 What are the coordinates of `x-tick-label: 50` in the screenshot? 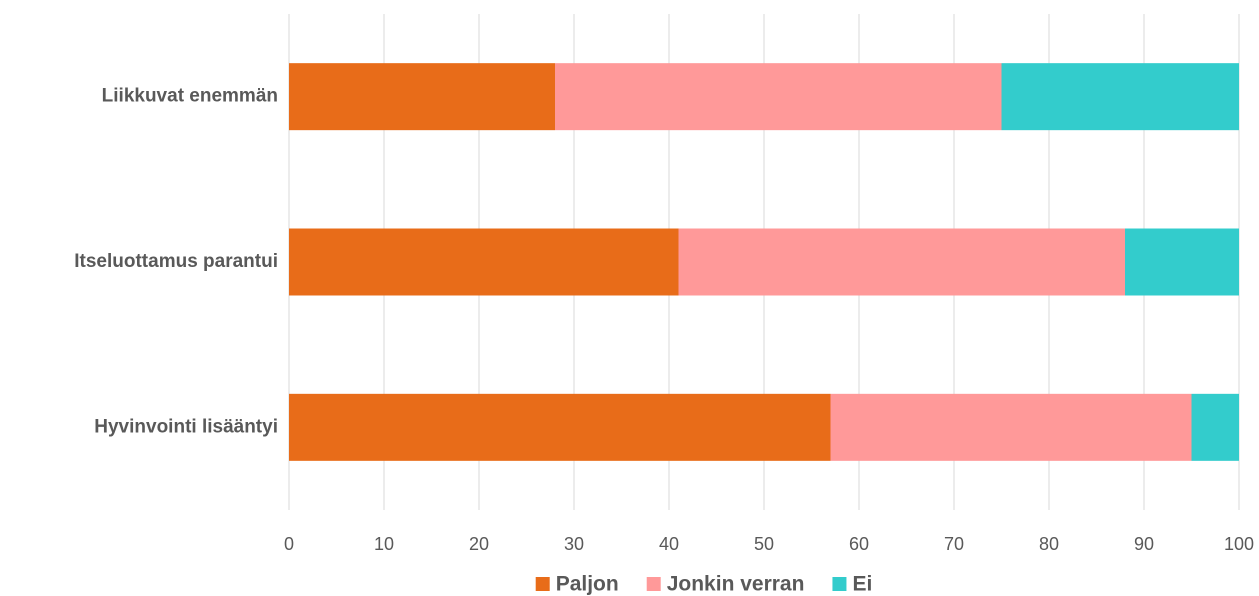 It's located at (764, 544).